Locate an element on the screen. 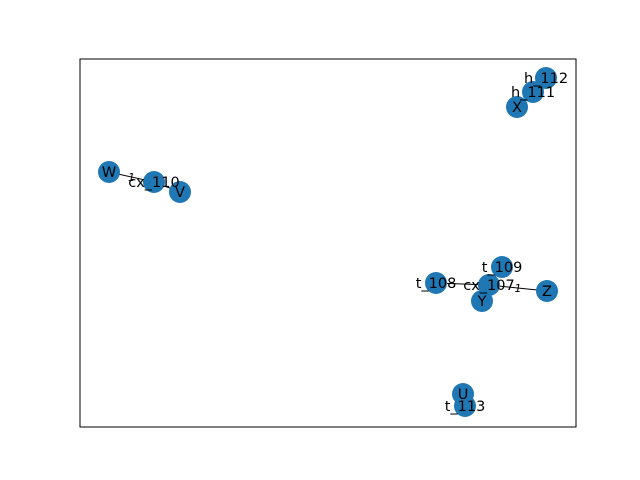 This screenshot has width=640, height=480. node-V is located at coordinates (180, 192).